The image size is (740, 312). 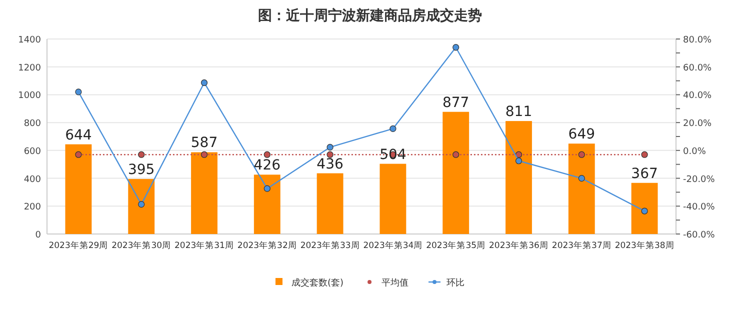 I want to click on data-label: 644, so click(x=78, y=135).